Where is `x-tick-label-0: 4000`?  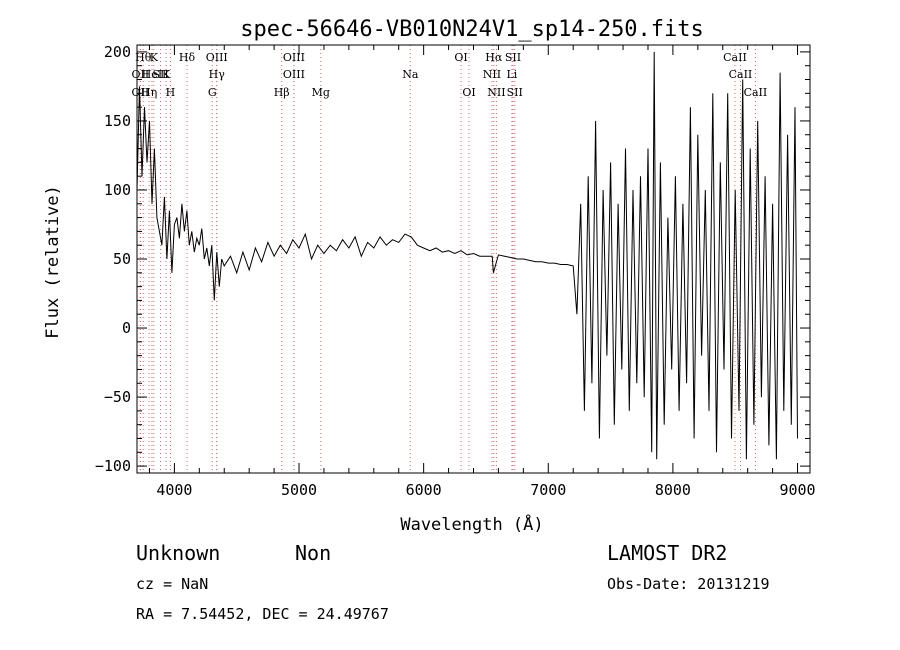
x-tick-label-0: 4000 is located at coordinates (174, 490).